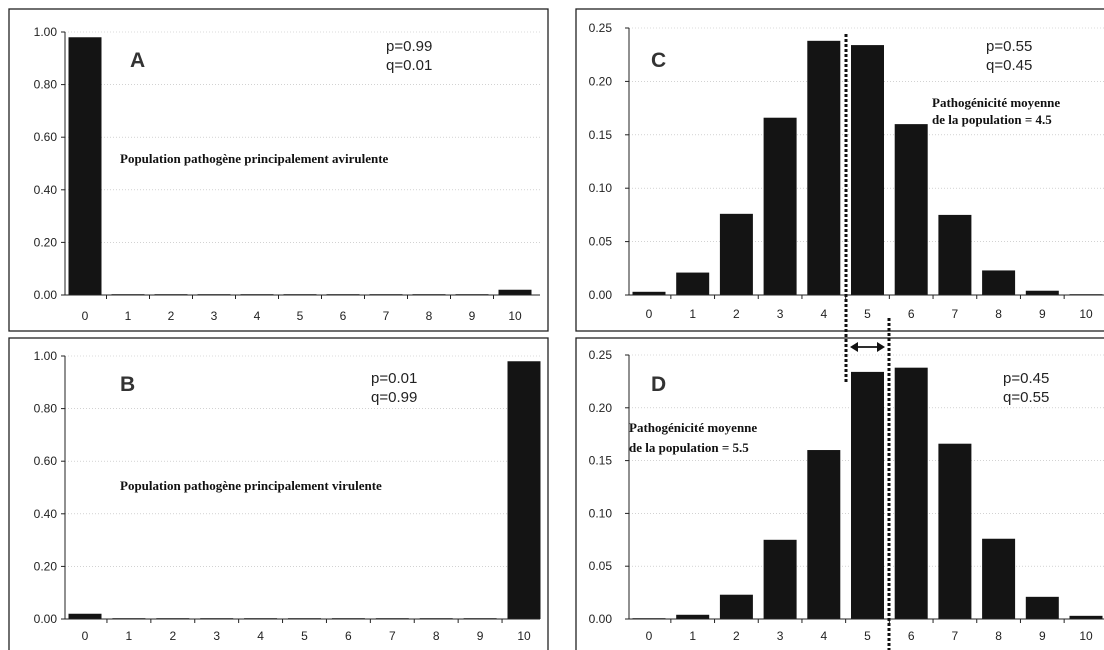 The width and height of the screenshot is (1104, 650). Describe the element at coordinates (436, 636) in the screenshot. I see `panel-b-x-tick-label: 8` at that location.